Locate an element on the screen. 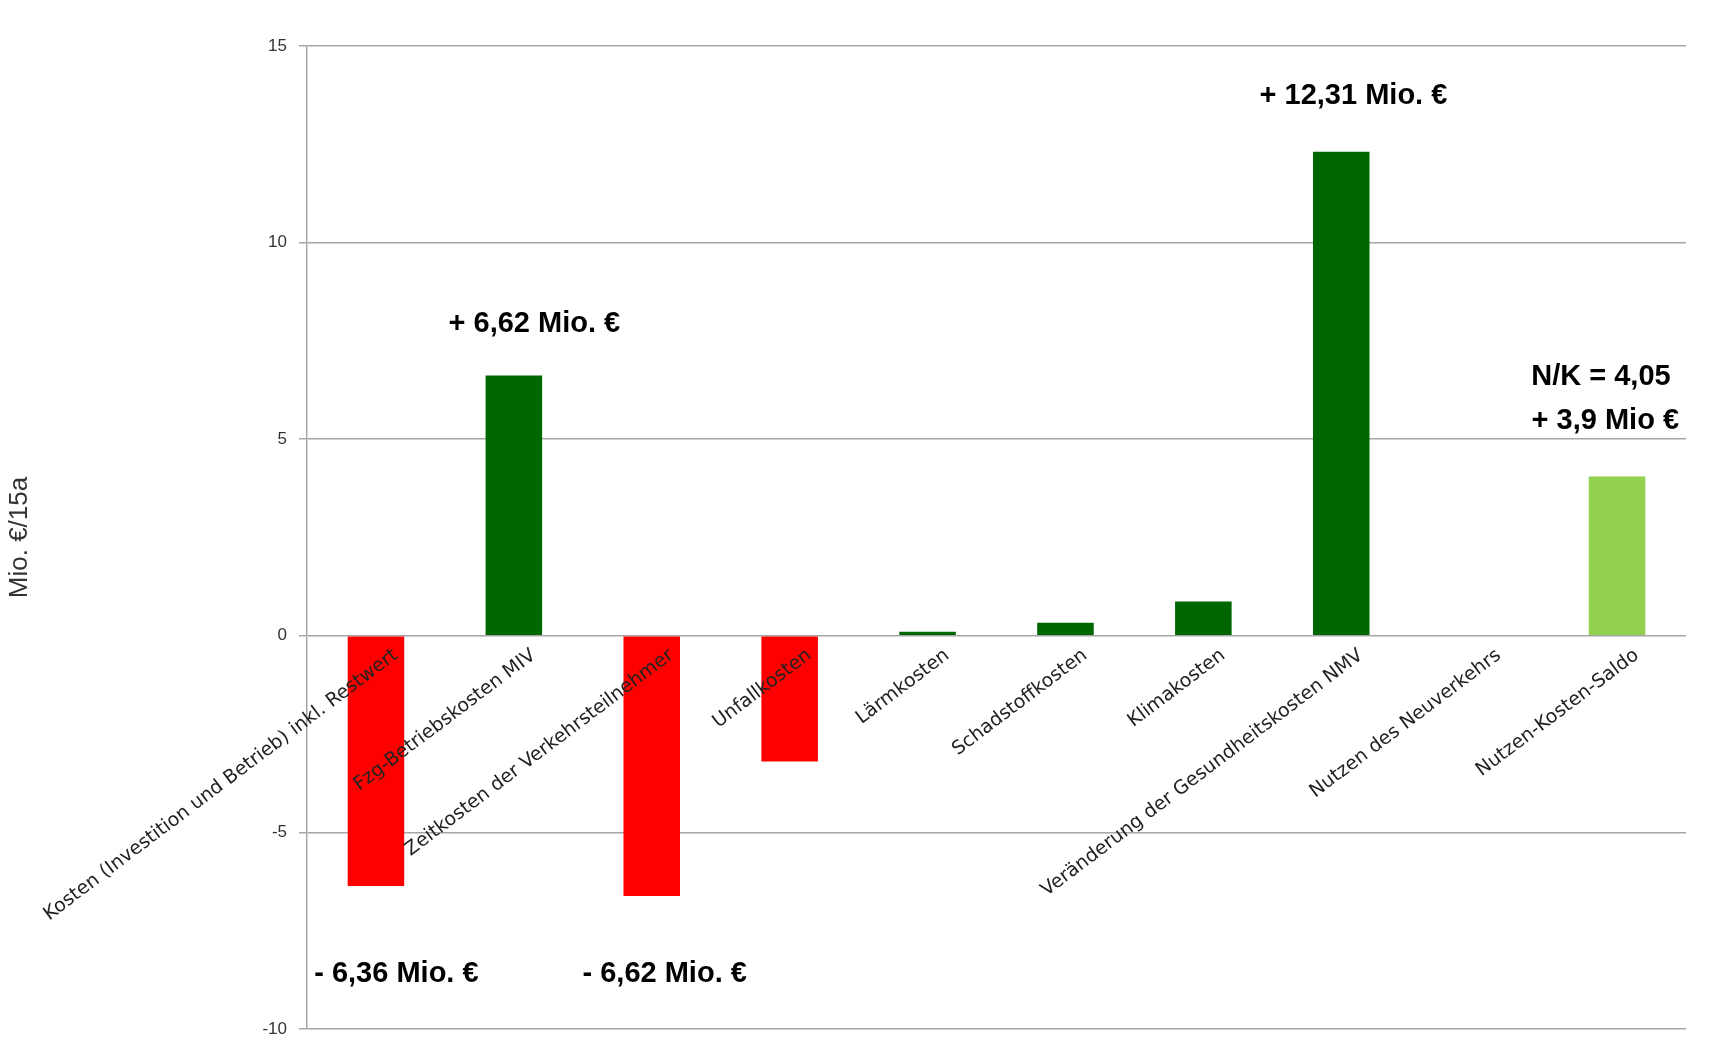 The width and height of the screenshot is (1717, 1056). annotation: + 3,9 Mio € is located at coordinates (1605, 418).